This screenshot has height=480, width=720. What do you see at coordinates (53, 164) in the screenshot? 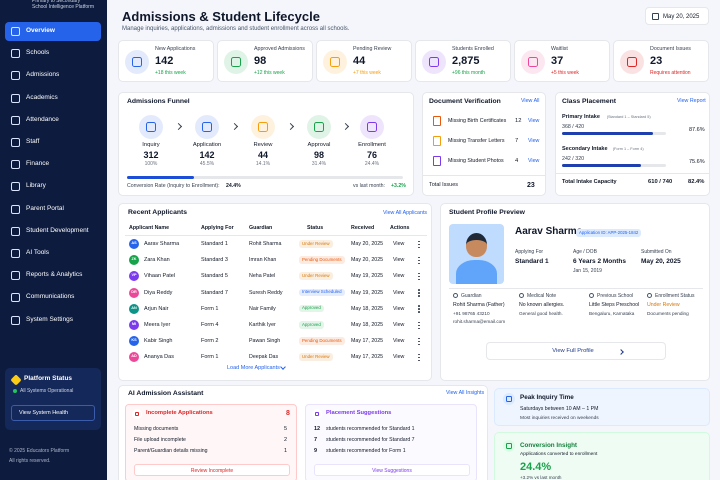
I see `nav-item: Finance` at bounding box center [53, 164].